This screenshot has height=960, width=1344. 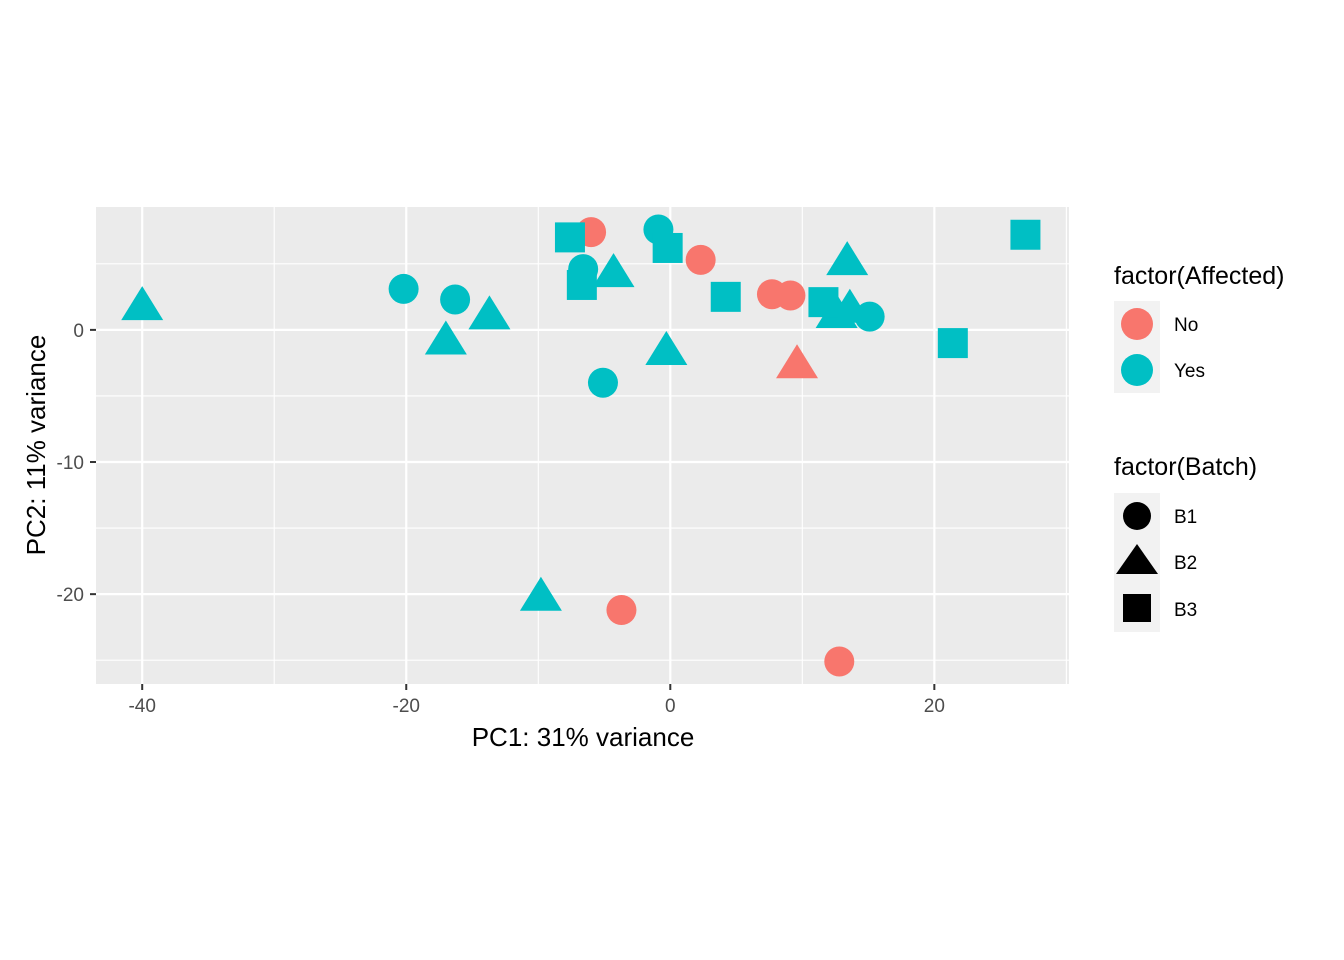 I want to click on x-tick-label: -40, so click(x=141, y=706).